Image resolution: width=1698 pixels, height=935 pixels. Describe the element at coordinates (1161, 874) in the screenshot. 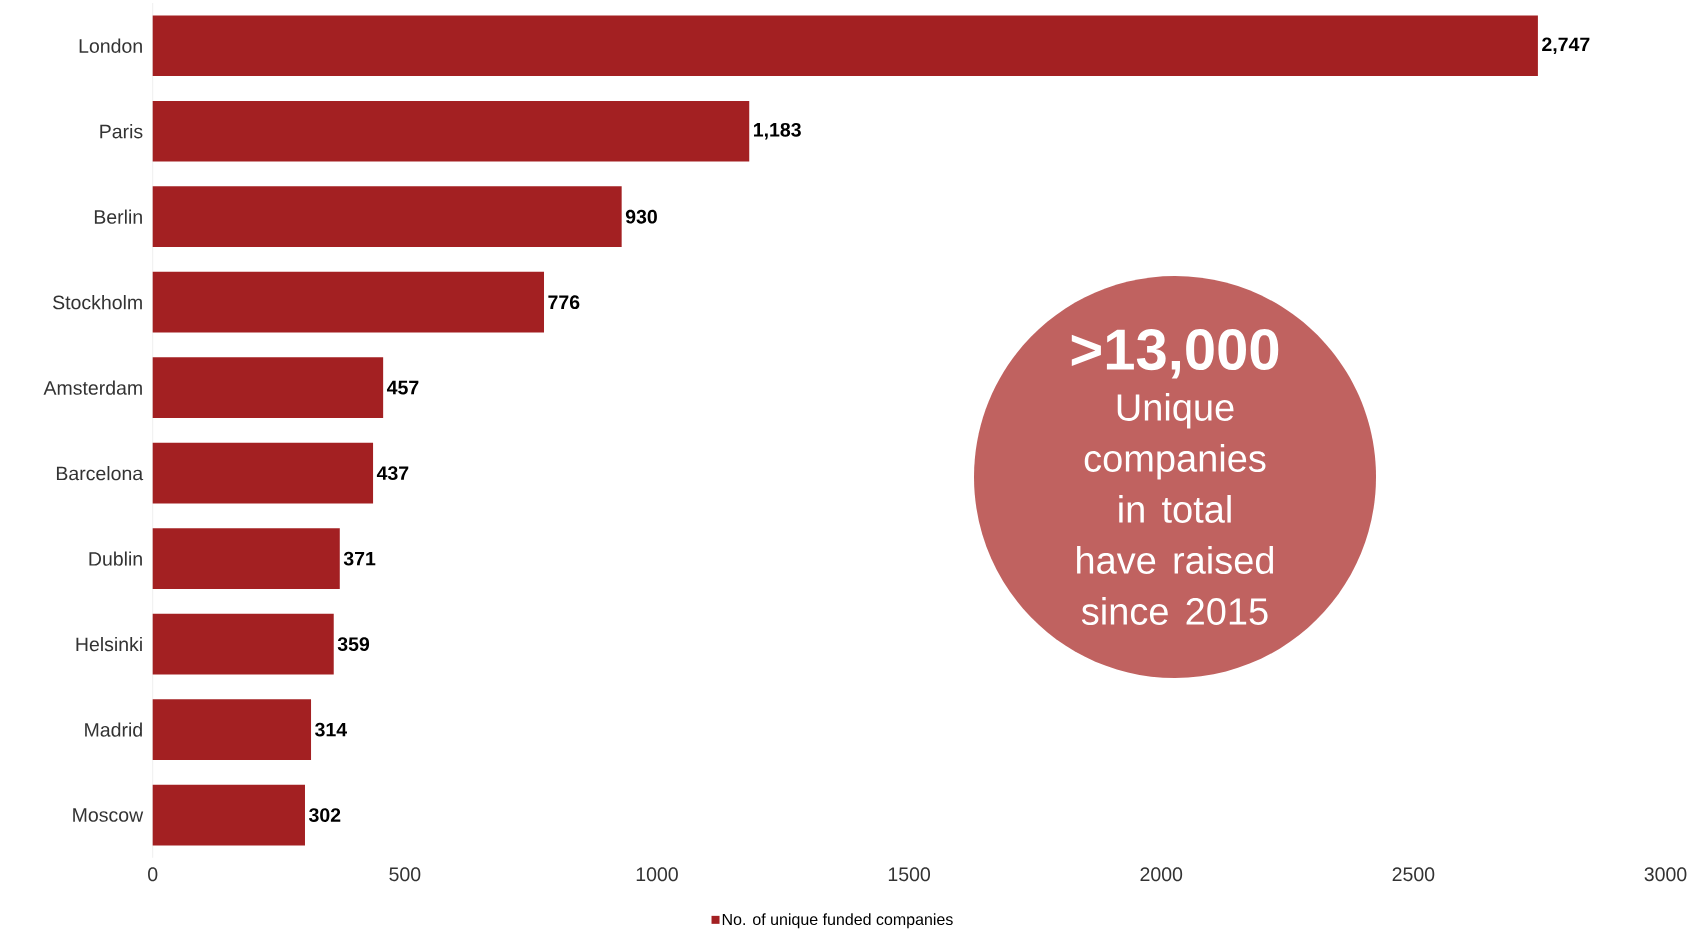

I see `x-tick-label: 2000` at that location.